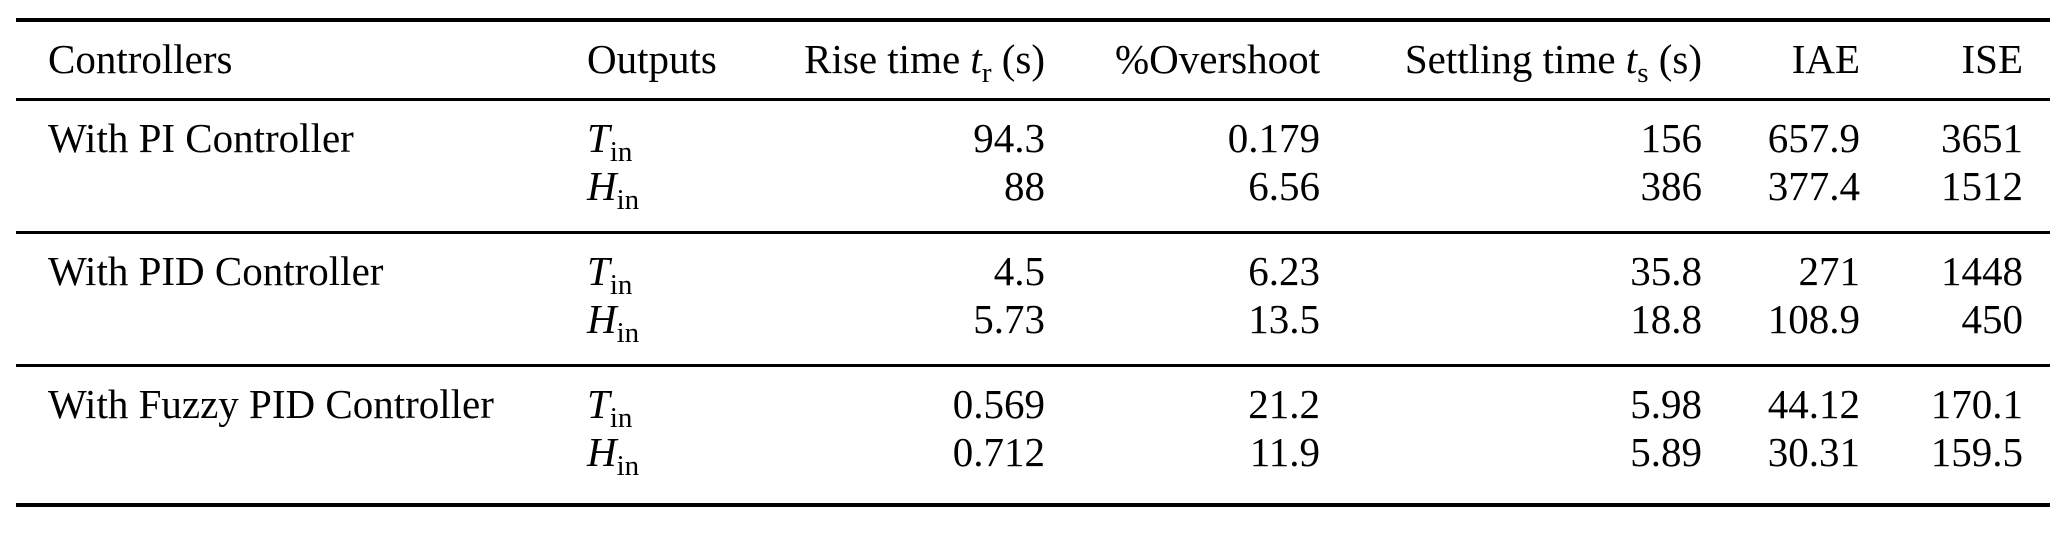  What do you see at coordinates (1976, 404) in the screenshot?
I see `cell-ise: 170.1` at bounding box center [1976, 404].